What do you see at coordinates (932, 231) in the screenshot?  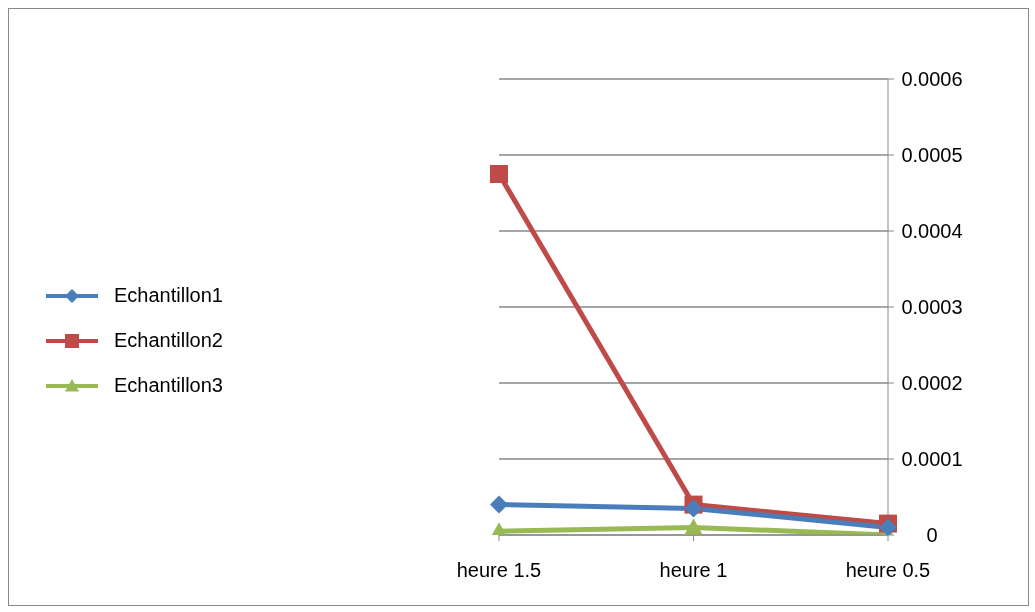 I see `y-tick-label: 0.0004` at bounding box center [932, 231].